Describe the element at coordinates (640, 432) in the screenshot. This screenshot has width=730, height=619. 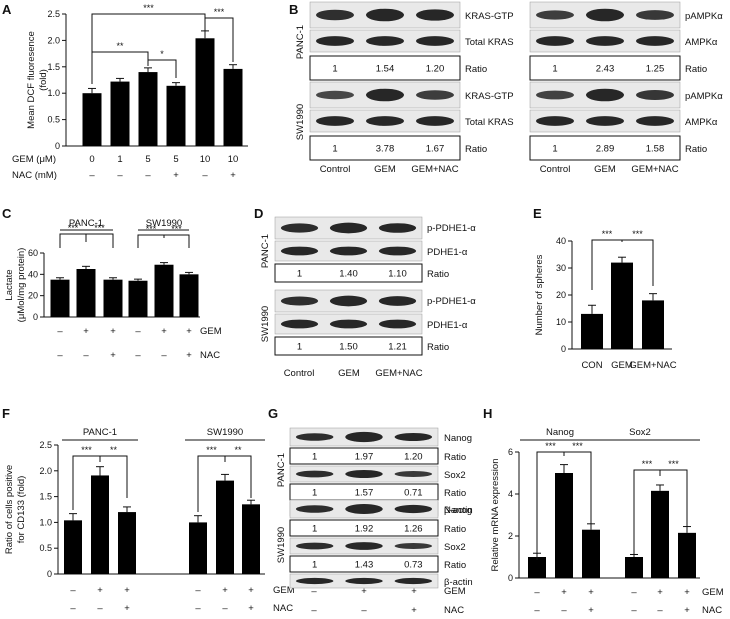
I see `group-label: Sox2` at that location.